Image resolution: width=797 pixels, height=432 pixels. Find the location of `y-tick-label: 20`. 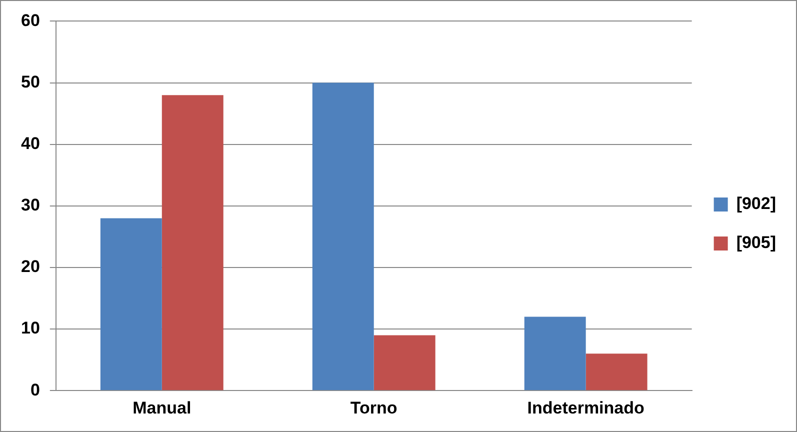

y-tick-label: 20 is located at coordinates (30, 266).